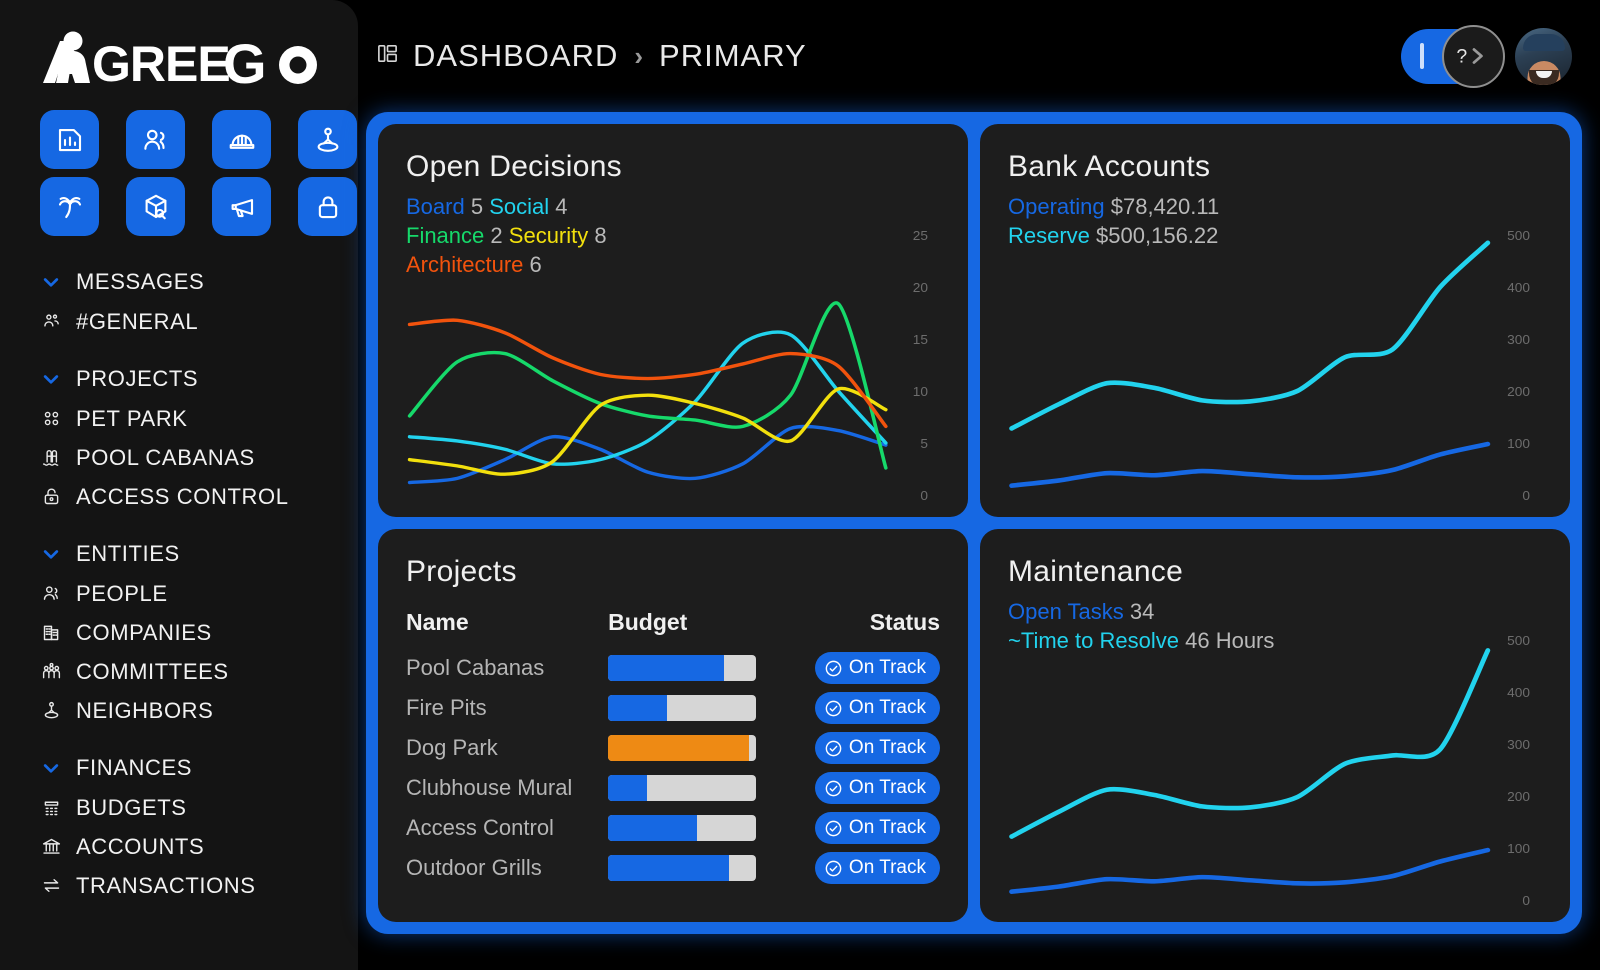 Image resolution: width=1600 pixels, height=970 pixels. Describe the element at coordinates (920, 235) in the screenshot. I see `axis-tick-label: 25` at that location.